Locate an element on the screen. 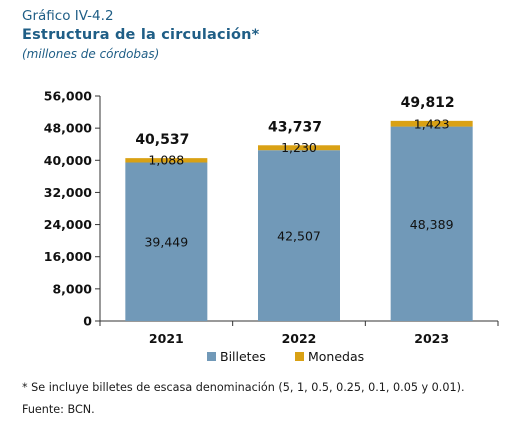  data-label-billetes-2023: 48,389 is located at coordinates (432, 224).